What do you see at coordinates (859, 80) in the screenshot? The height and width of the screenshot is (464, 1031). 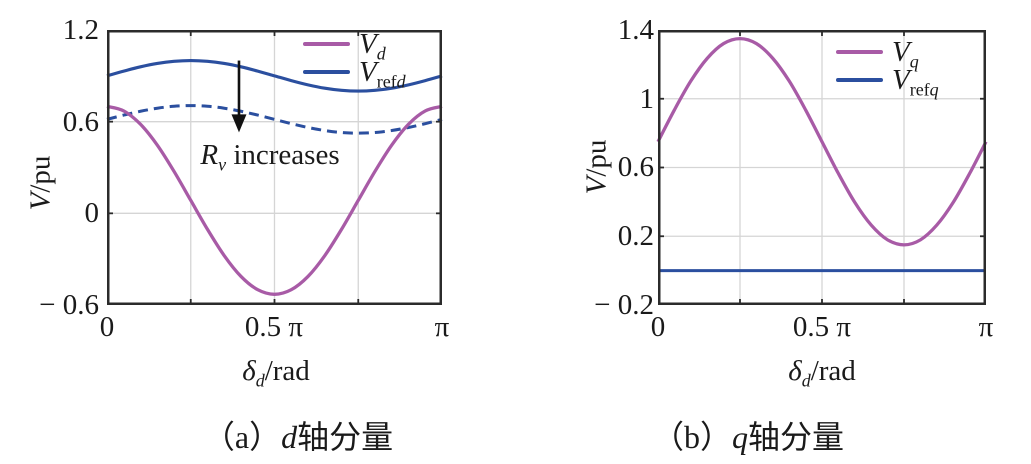 I see `legend-swatch-vrefq` at bounding box center [859, 80].